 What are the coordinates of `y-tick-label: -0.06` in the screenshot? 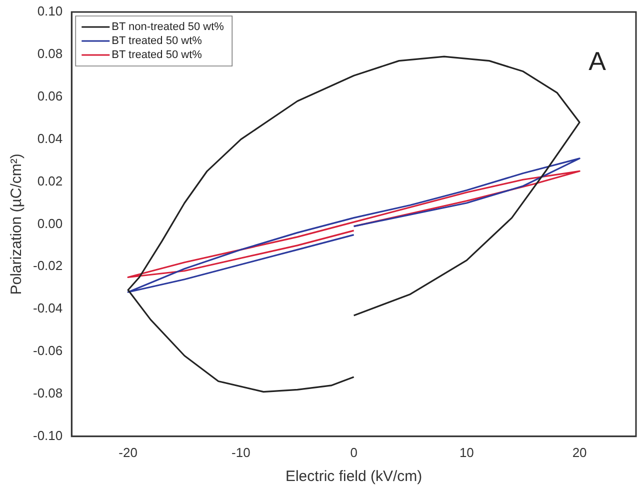 It's located at (47, 350).